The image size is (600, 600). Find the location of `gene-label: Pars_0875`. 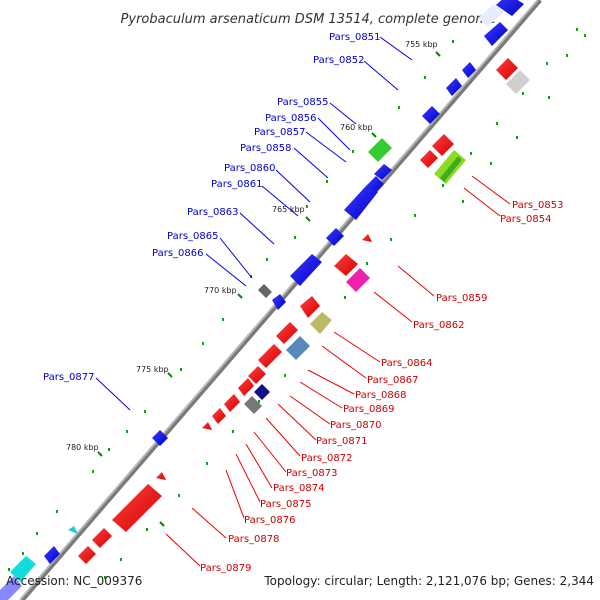

gene-label: Pars_0875 is located at coordinates (285, 504).